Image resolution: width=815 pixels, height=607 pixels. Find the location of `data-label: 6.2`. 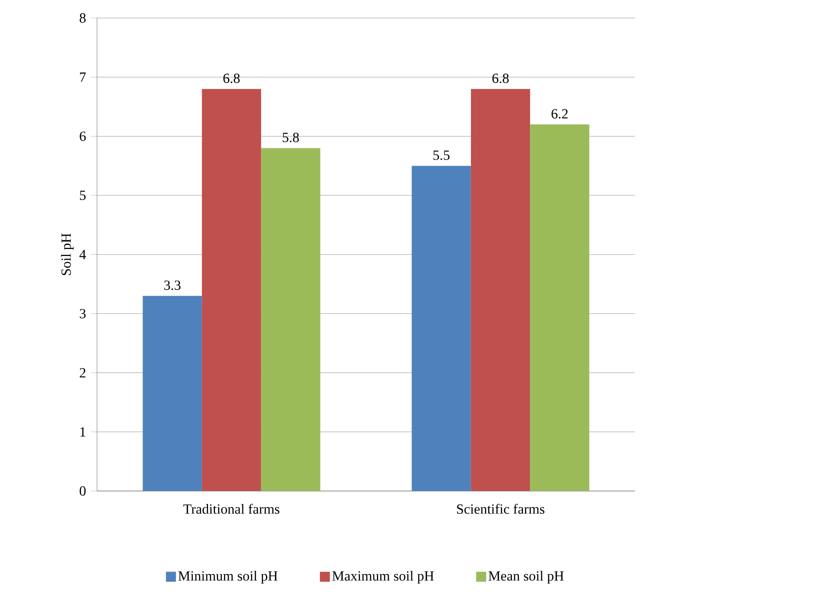

data-label: 6.2 is located at coordinates (560, 114).